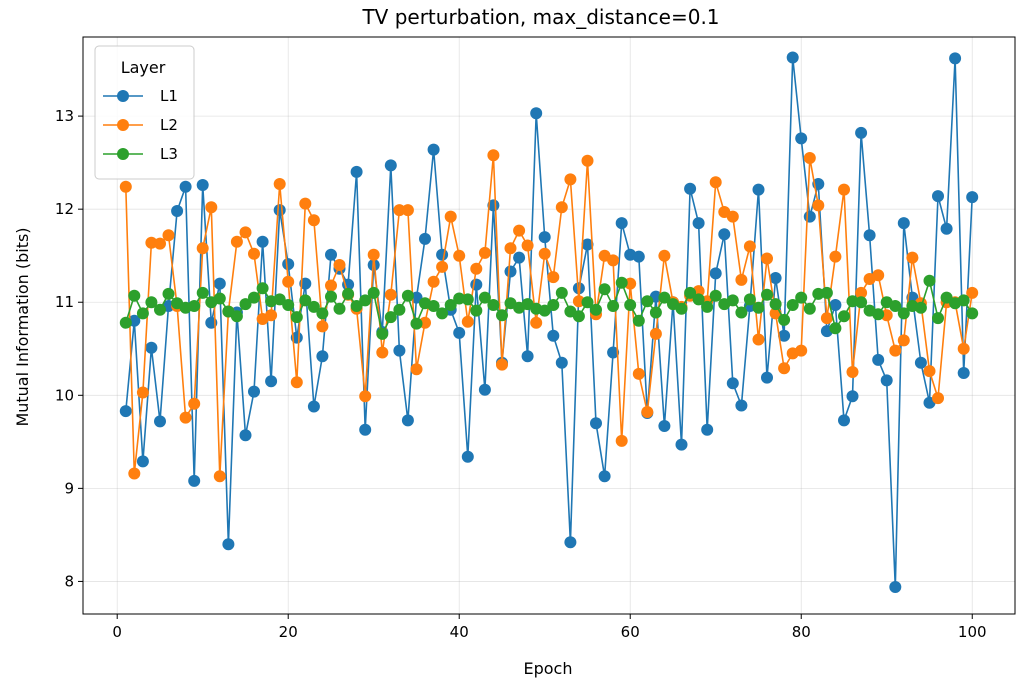  What do you see at coordinates (69, 581) in the screenshot?
I see `y-tick-label: 8` at bounding box center [69, 581].